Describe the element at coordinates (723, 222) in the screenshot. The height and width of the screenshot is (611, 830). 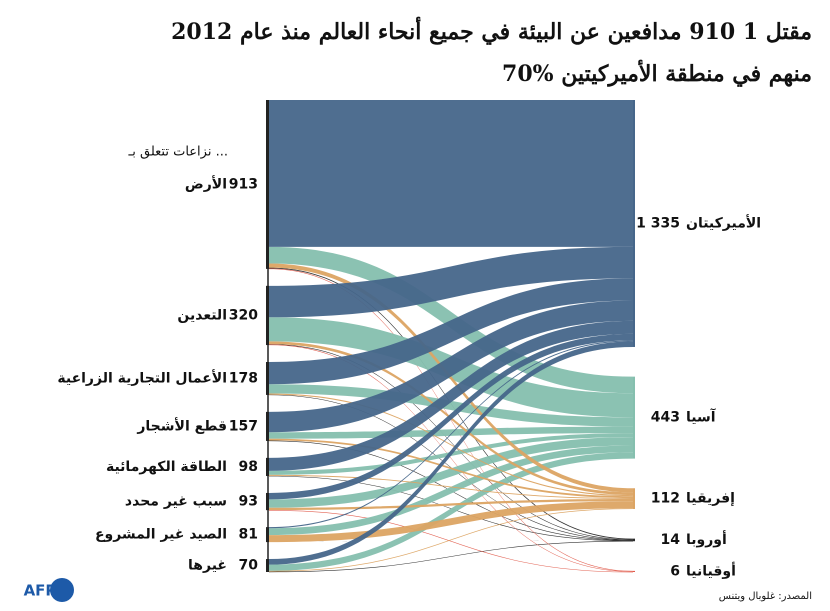
I see `target-name: الأميركيتان` at that location.